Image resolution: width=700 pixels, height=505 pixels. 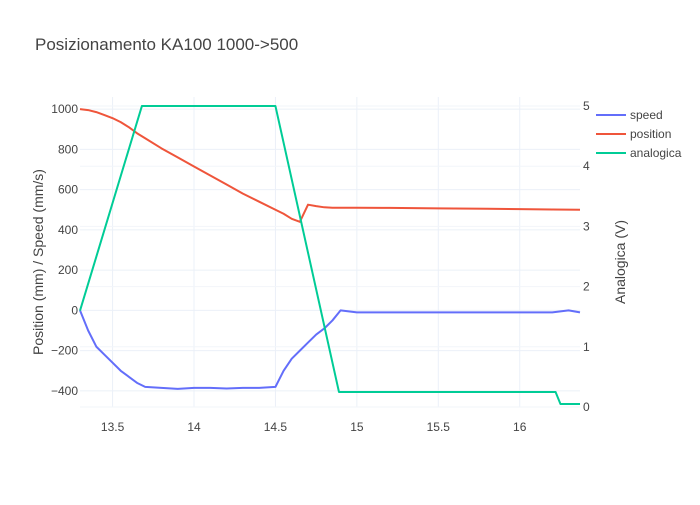 I want to click on legend: speed position analogica, so click(x=639, y=134).